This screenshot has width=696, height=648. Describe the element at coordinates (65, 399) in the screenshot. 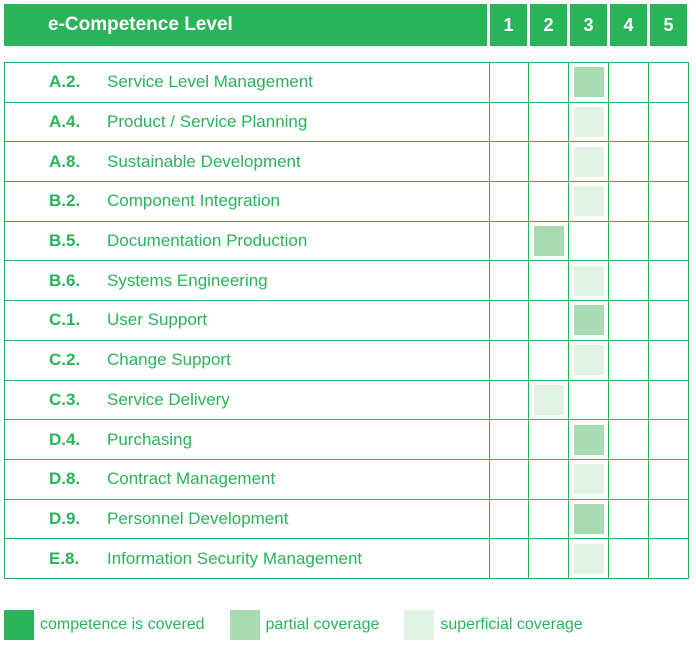

I see `competence-code: C.3.` at that location.